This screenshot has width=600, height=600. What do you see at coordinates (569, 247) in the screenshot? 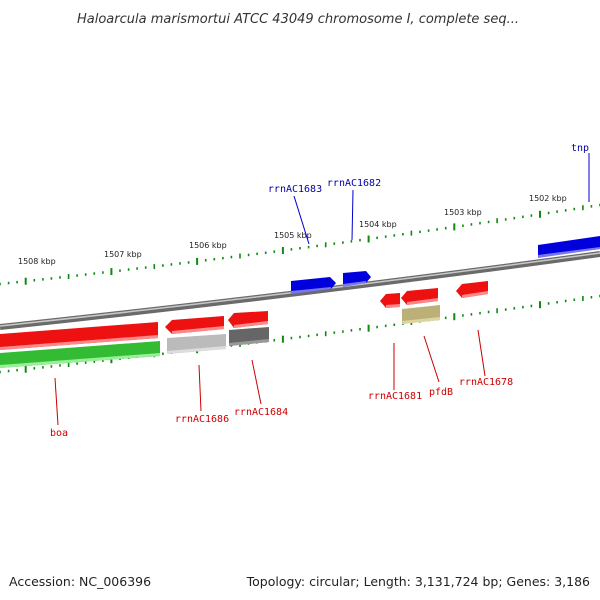
I see `gene-tnp` at bounding box center [569, 247].